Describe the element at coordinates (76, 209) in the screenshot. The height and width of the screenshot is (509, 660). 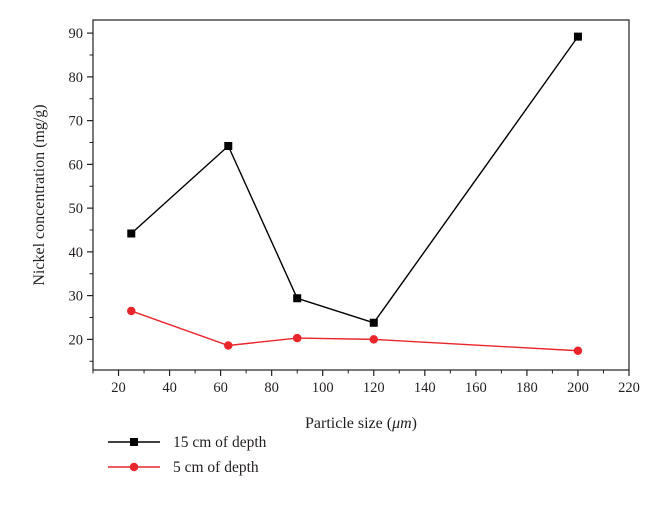
I see `y-tick-label: 50` at that location.